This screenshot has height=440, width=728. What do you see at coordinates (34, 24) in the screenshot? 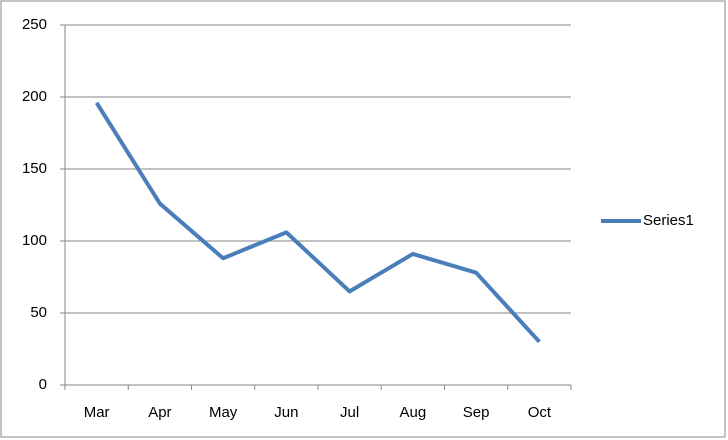
I see `y-tick-label: 250` at bounding box center [34, 24].